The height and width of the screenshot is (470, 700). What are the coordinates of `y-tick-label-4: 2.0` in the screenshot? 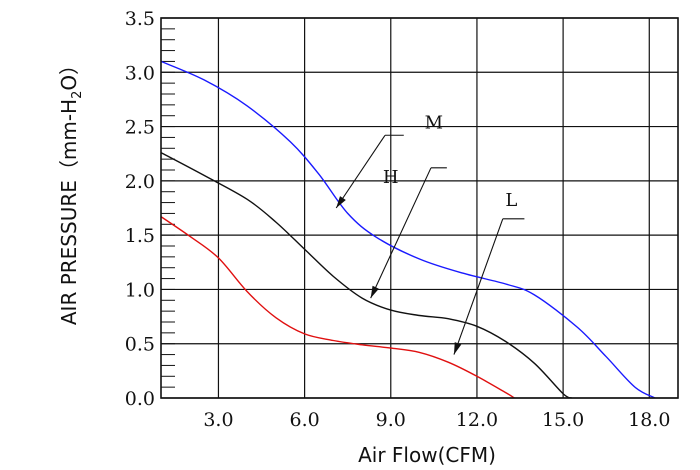 It's located at (140, 182).